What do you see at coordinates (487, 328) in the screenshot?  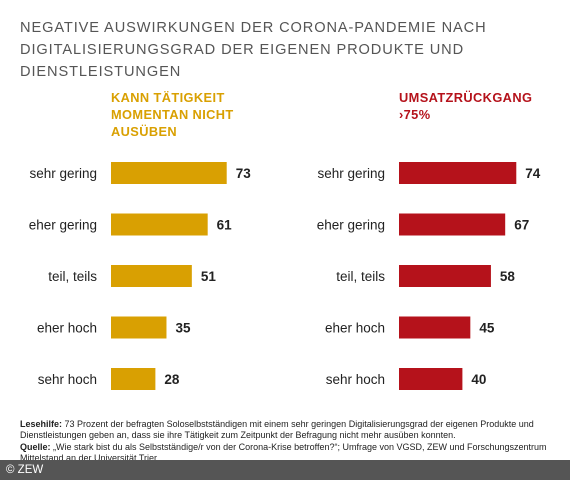 I see `right-value-label: 45` at bounding box center [487, 328].